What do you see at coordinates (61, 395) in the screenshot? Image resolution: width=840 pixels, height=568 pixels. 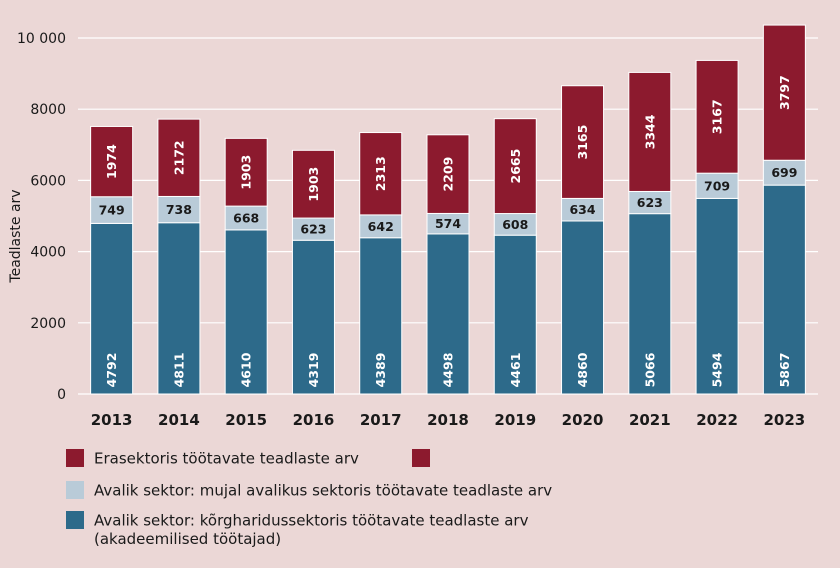 I see `y-tick-label: 0` at bounding box center [61, 395].